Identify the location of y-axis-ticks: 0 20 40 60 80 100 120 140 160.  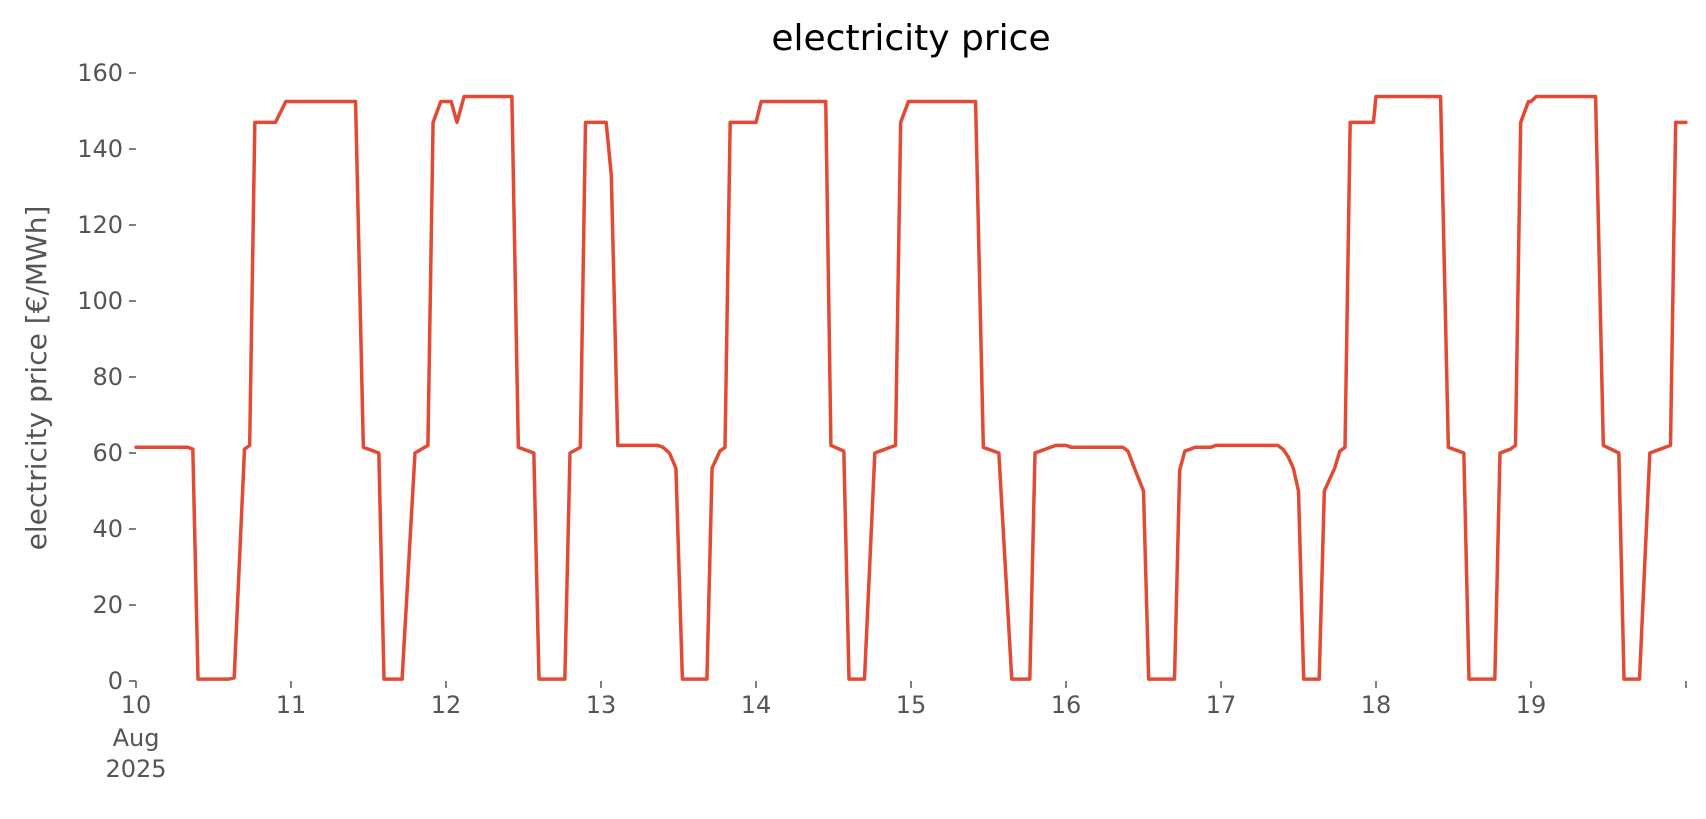
(106, 377).